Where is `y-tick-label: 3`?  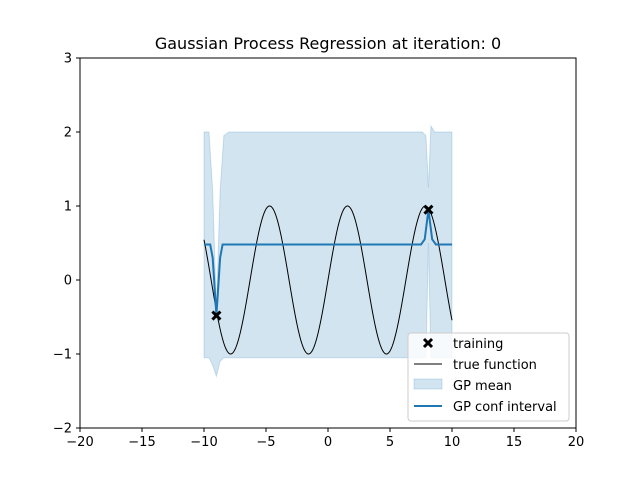
y-tick-label: 3 is located at coordinates (68, 59).